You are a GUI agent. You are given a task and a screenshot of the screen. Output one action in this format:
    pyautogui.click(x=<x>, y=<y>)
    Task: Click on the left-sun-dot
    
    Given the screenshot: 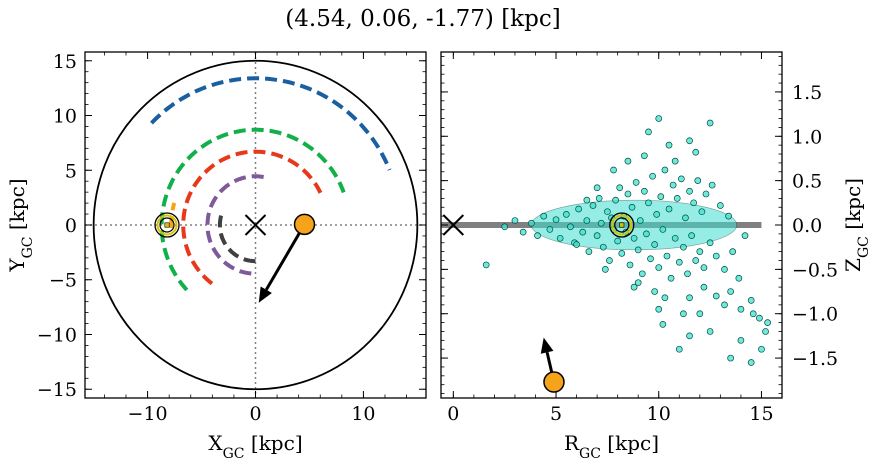 What is the action you would take?
    pyautogui.click(x=167, y=225)
    